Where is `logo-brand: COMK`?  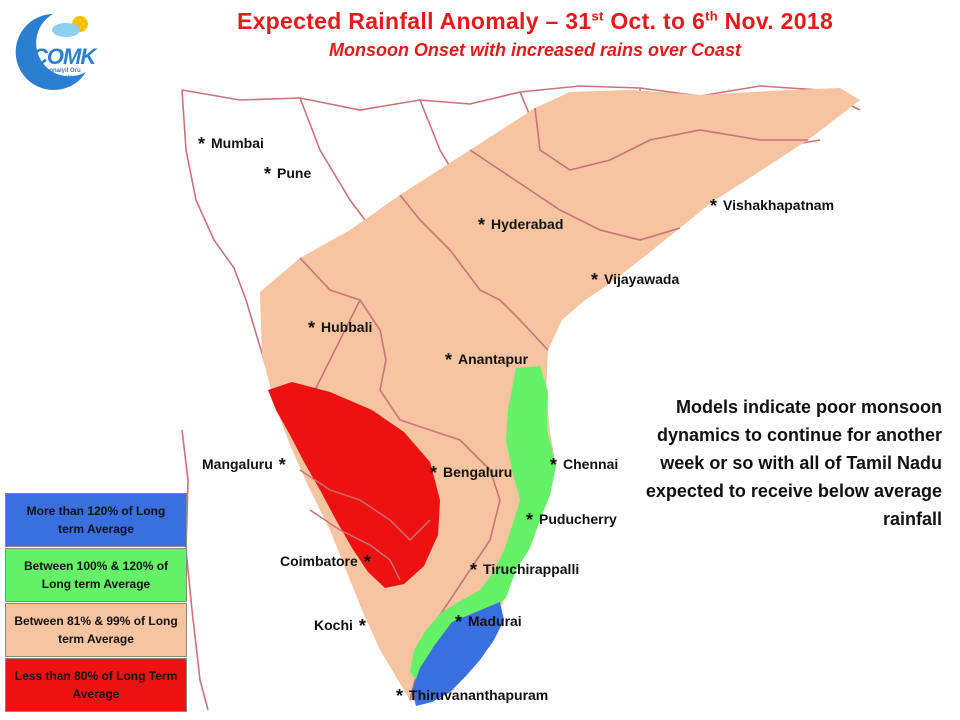 logo-brand: COMK is located at coordinates (64, 56).